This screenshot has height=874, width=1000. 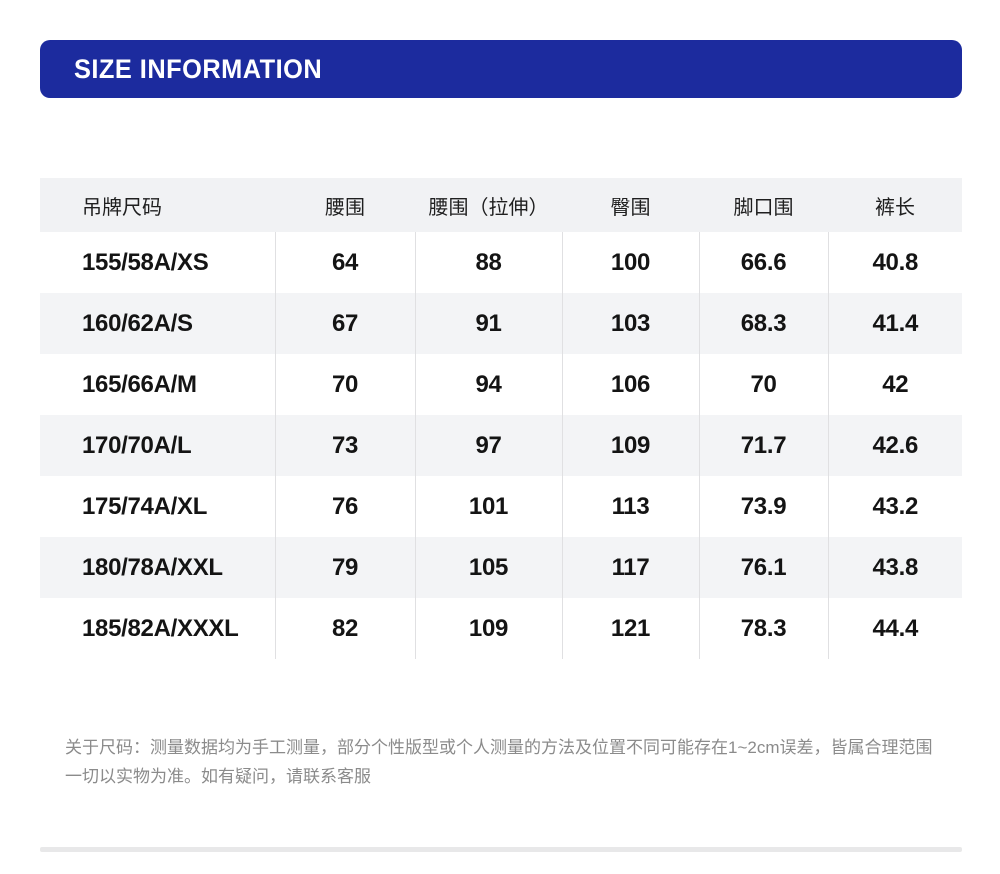 What do you see at coordinates (344, 445) in the screenshot?
I see `measurement-cell: 73` at bounding box center [344, 445].